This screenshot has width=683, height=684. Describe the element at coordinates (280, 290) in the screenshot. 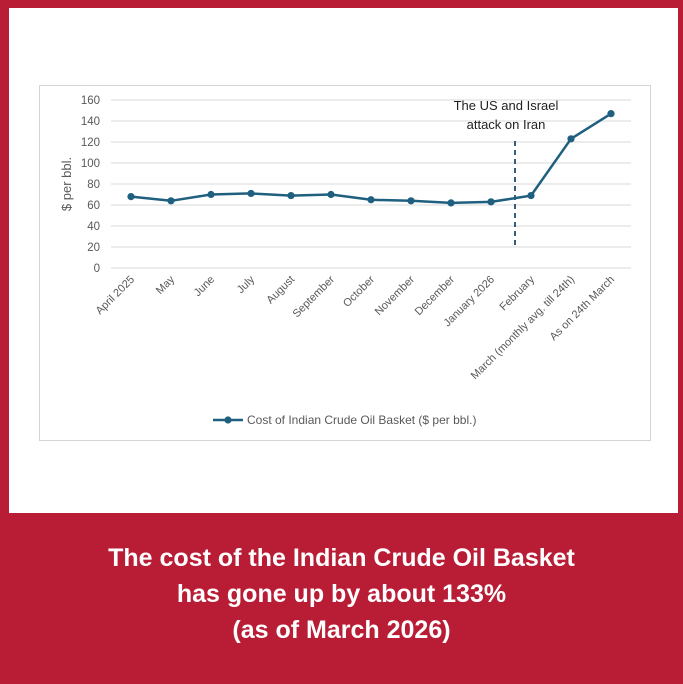

I see `x-tick-label: August` at that location.